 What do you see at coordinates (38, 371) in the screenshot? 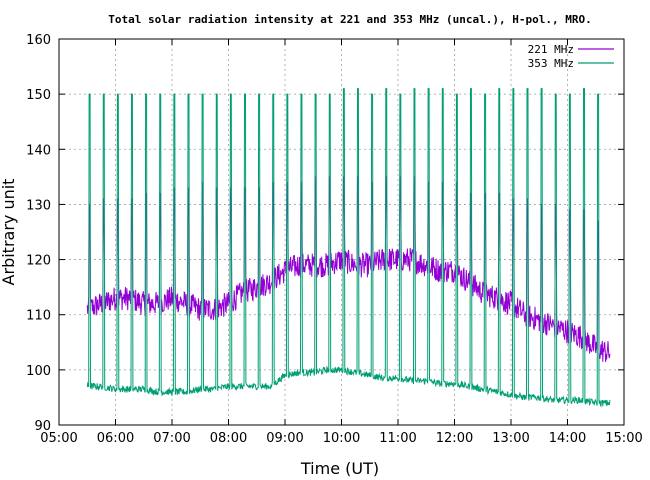
I see `y-tick-label: 100` at bounding box center [38, 371].